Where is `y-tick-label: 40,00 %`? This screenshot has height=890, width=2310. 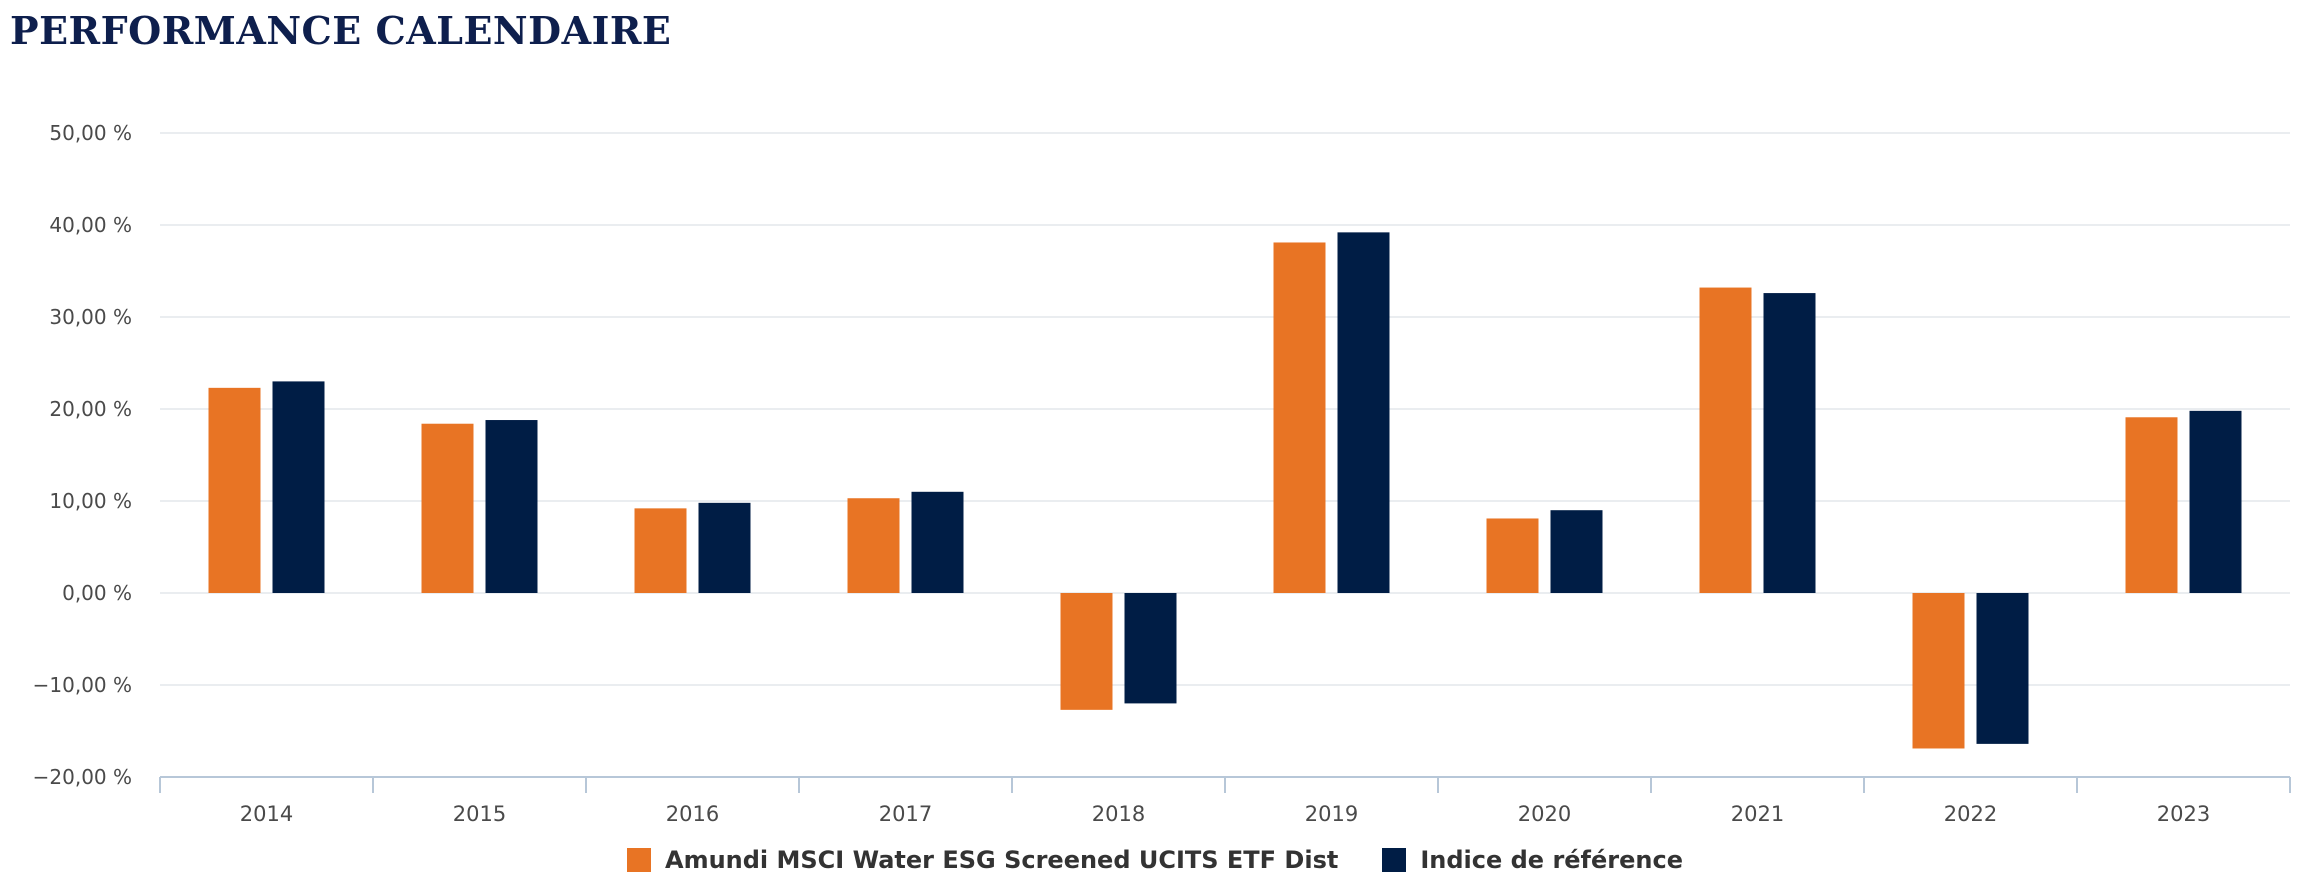 y-tick-label: 40,00 % is located at coordinates (90, 225).